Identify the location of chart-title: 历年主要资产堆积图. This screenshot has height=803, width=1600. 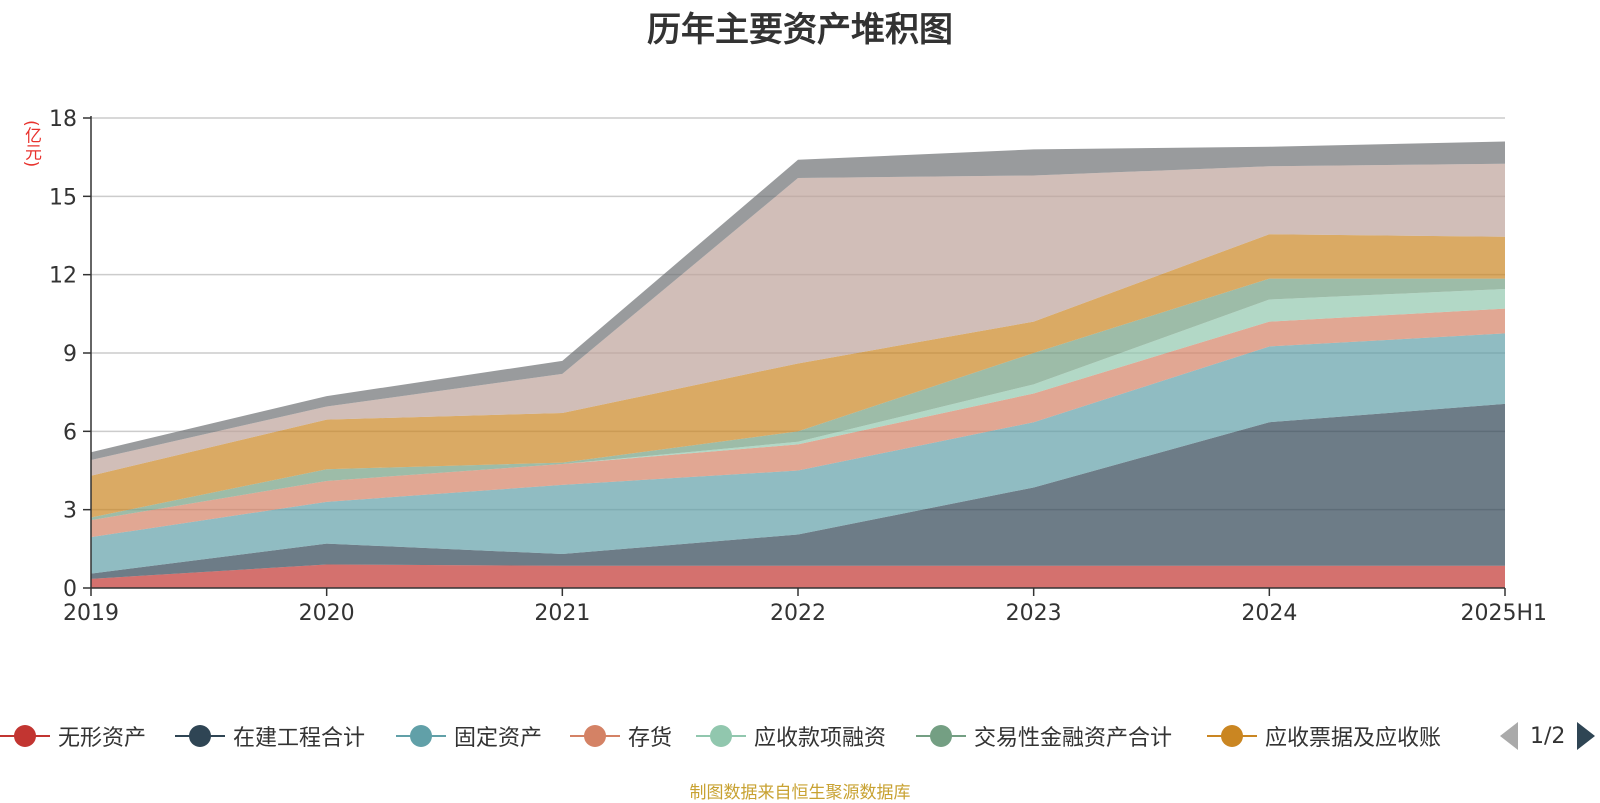
(800, 30).